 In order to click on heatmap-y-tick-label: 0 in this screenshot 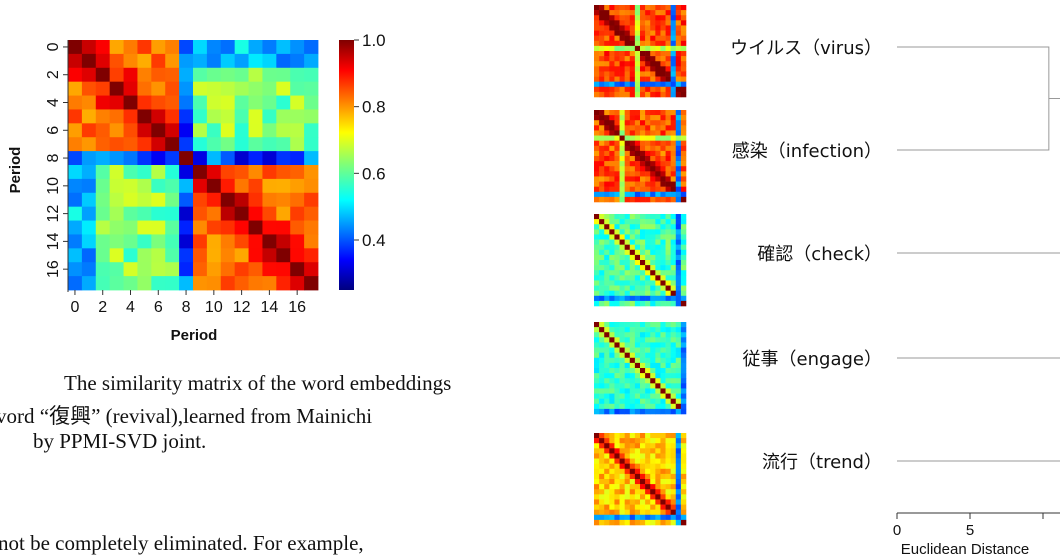, I will do `click(53, 46)`.